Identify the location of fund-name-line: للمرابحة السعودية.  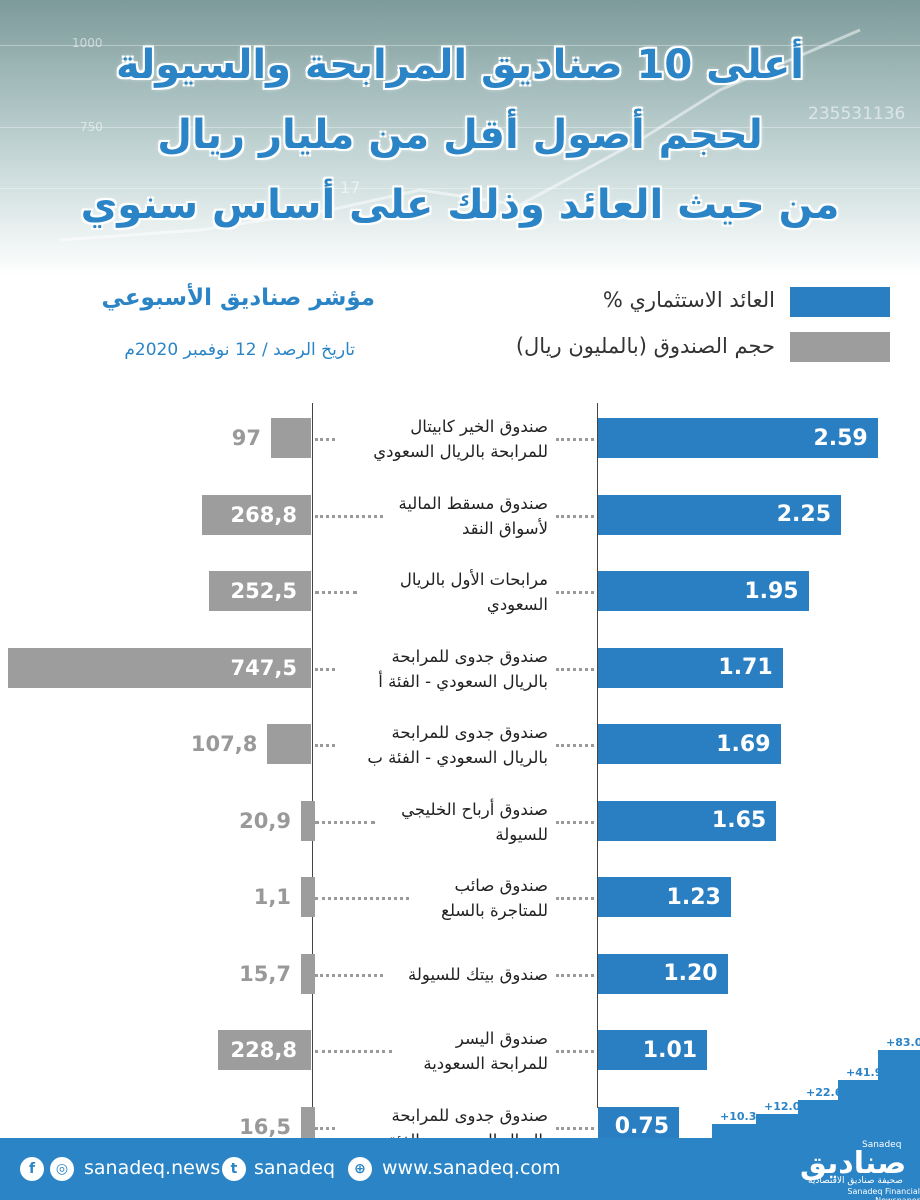
(485, 1063).